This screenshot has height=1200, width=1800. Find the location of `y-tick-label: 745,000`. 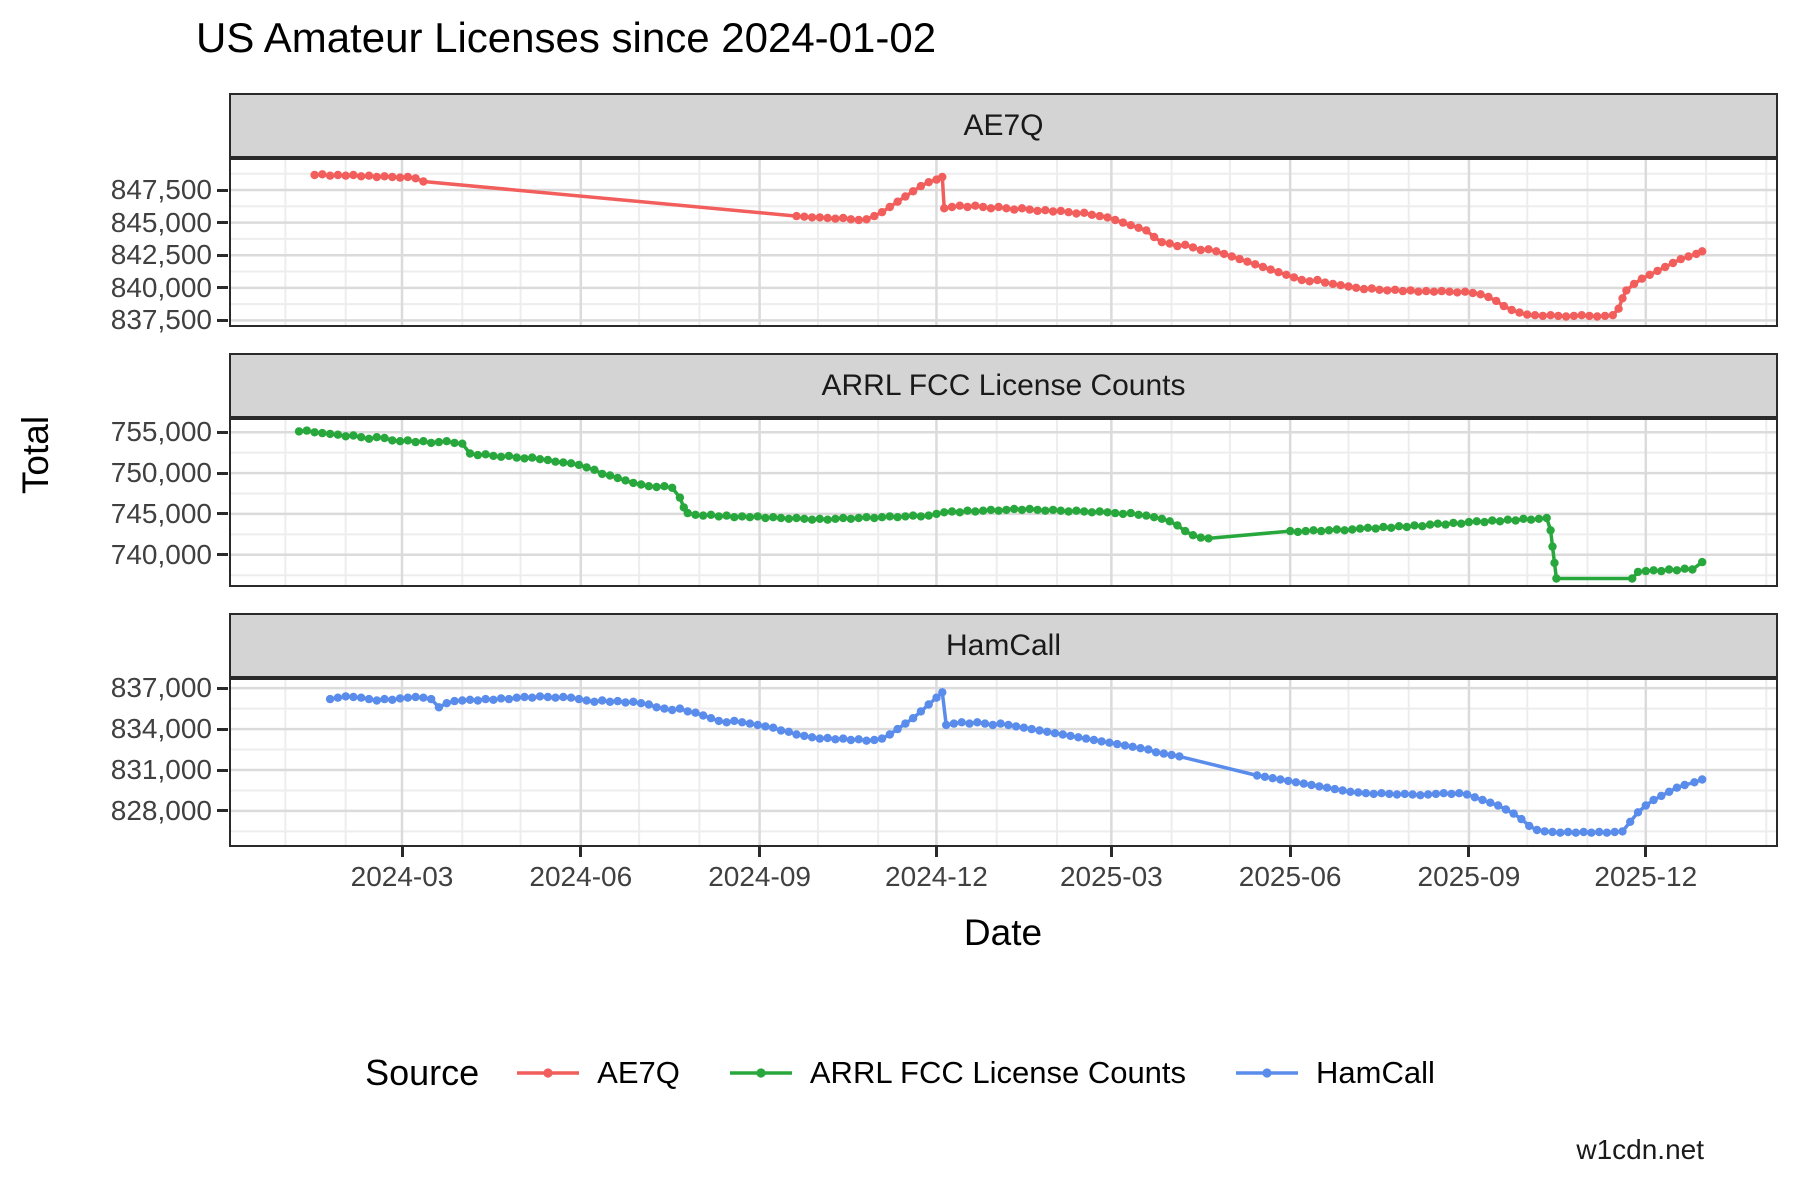

y-tick-label: 745,000 is located at coordinates (161, 513).